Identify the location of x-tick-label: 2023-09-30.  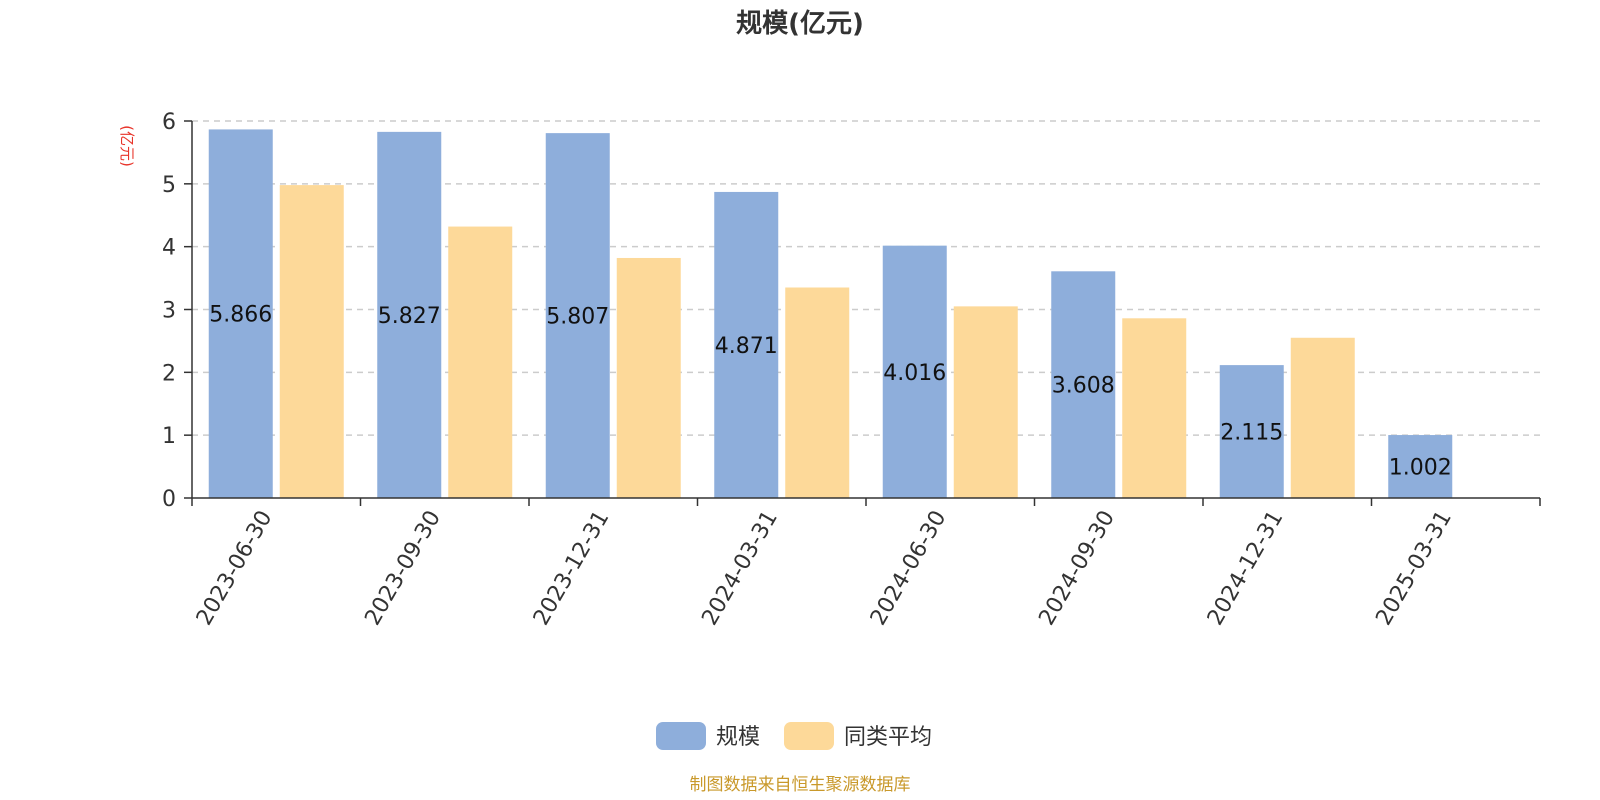
(403, 568).